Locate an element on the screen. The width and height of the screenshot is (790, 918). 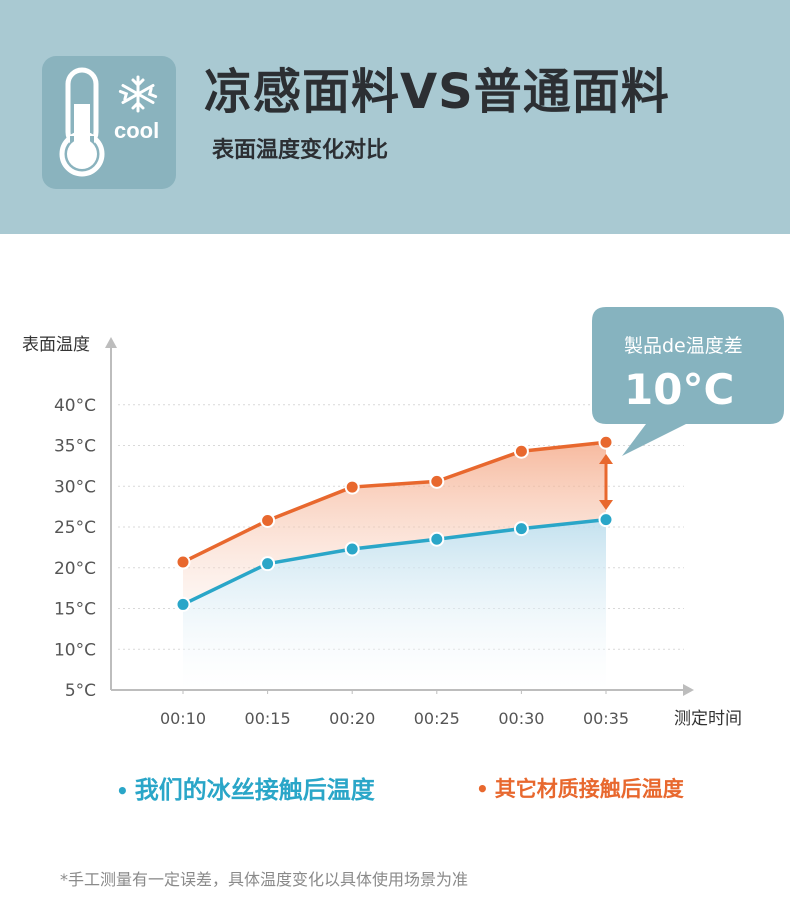
y-axis-label: 表面温度 is located at coordinates (56, 345).